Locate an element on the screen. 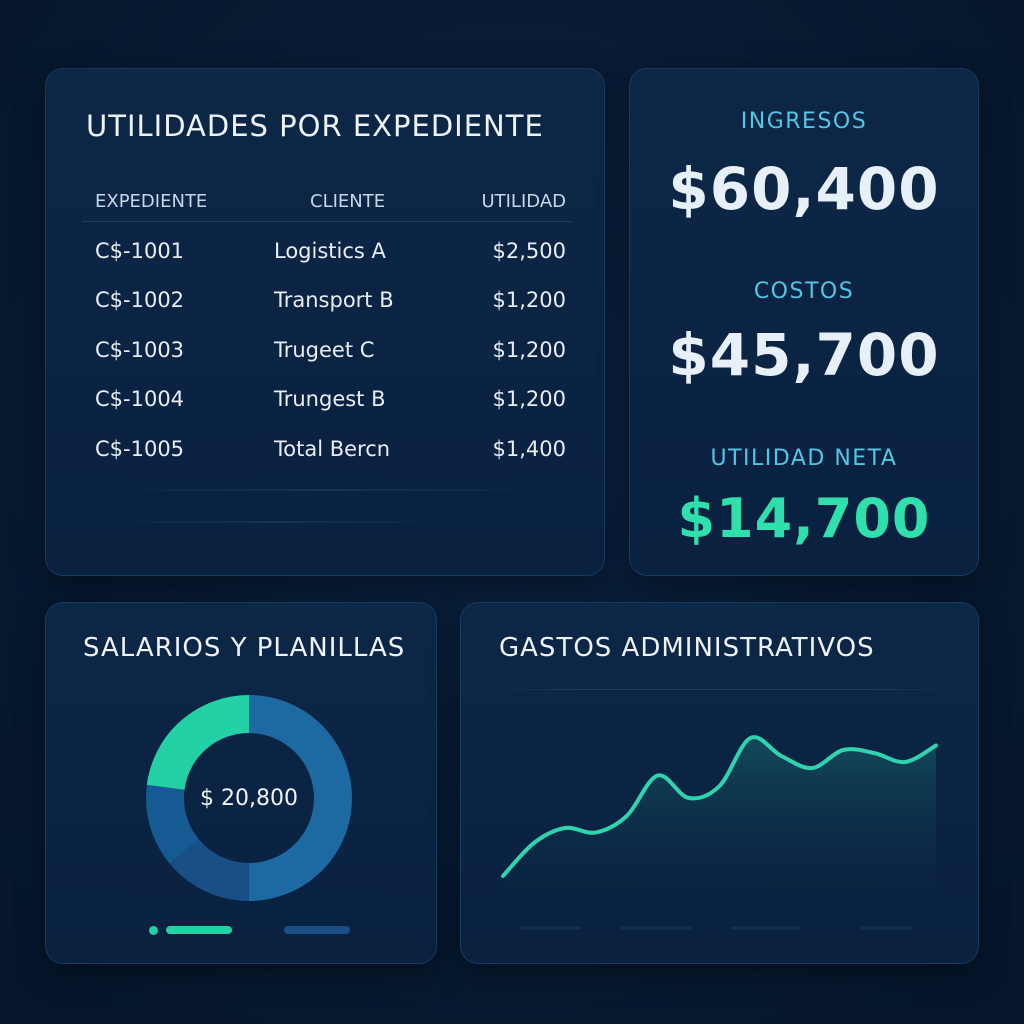  cell-expediente: C$-1001 is located at coordinates (140, 250).